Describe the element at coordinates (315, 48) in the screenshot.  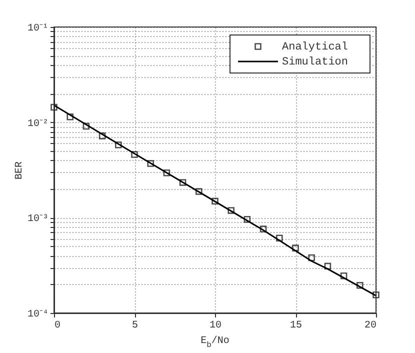
I see `legend-label: Analytical` at that location.